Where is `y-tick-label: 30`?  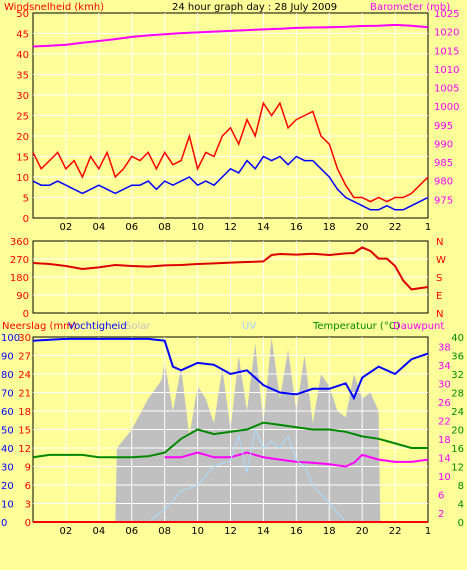
y-tick-label: 30 is located at coordinates (22, 96).